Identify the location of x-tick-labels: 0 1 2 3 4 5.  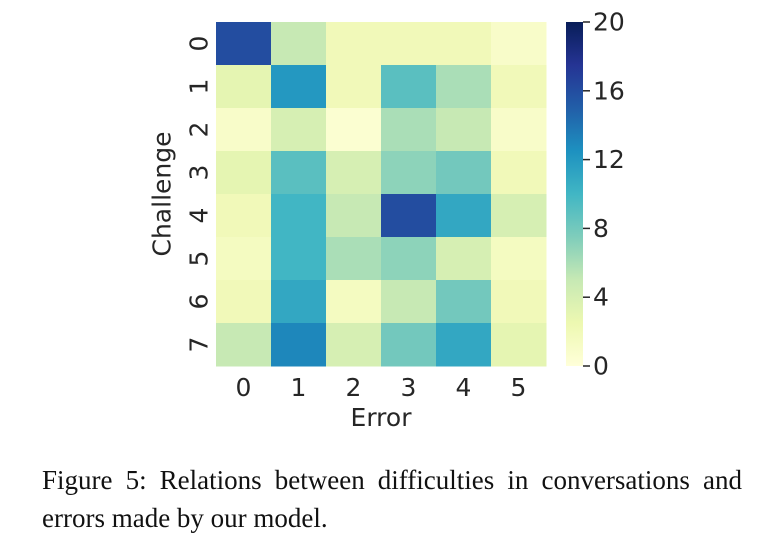
(381, 387).